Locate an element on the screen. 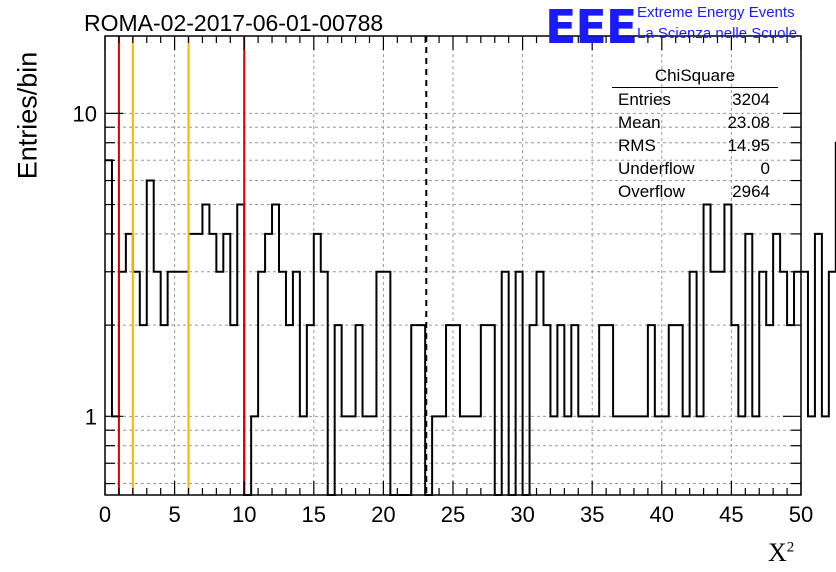 The image size is (836, 572). stats-label: Mean is located at coordinates (639, 122).